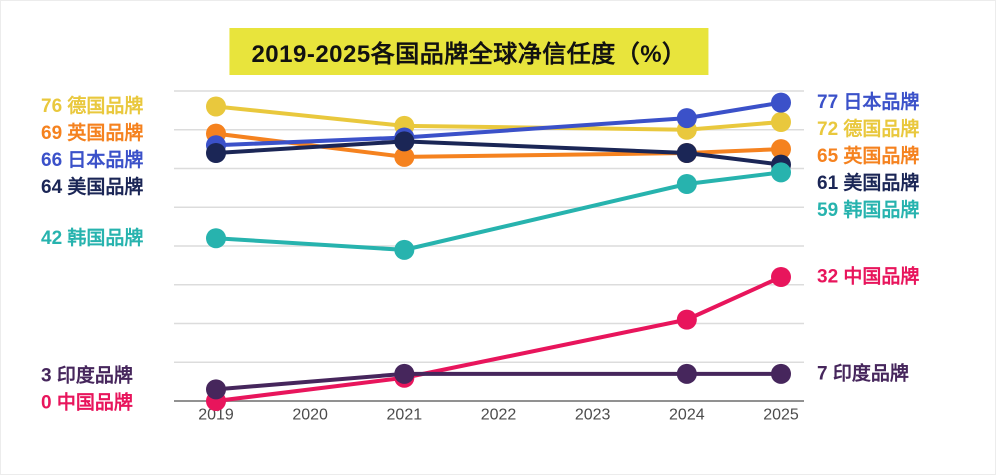  I want to click on x-tick-2022: 2022, so click(499, 415).